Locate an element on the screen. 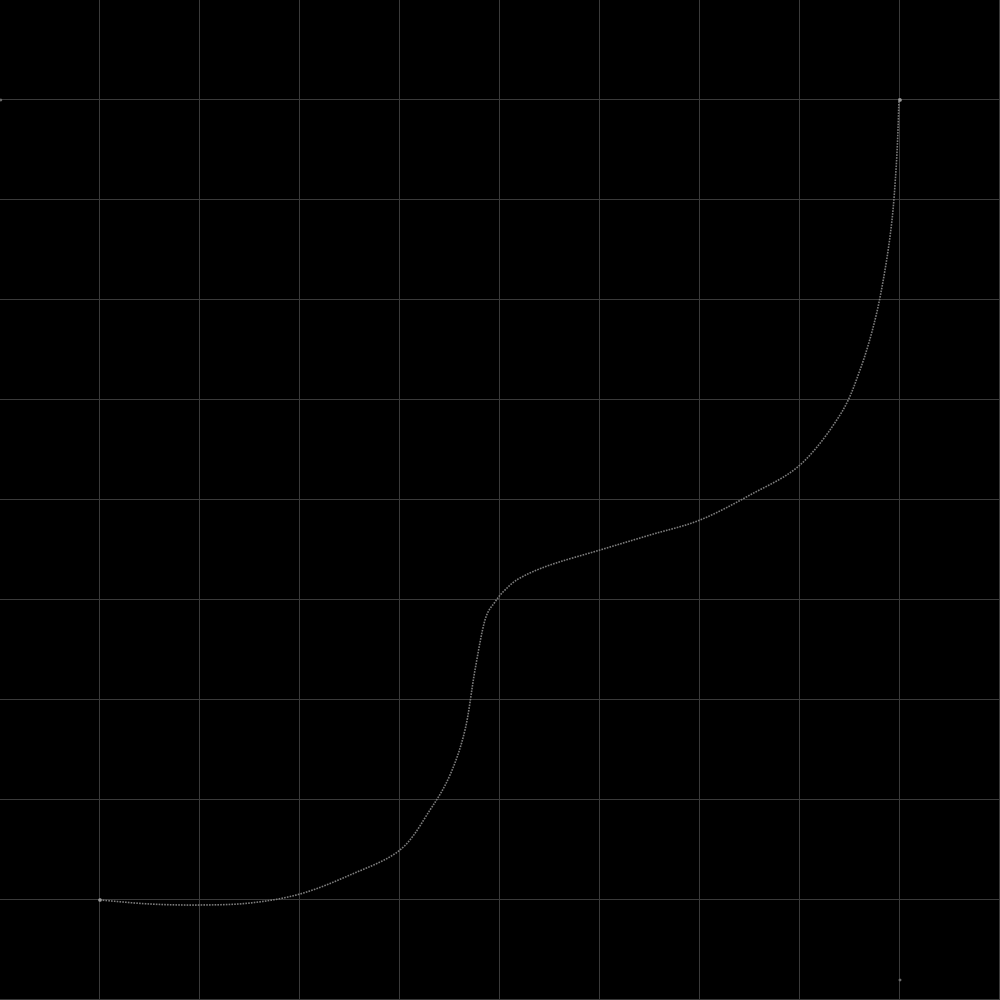  series-end-point is located at coordinates (900, 100).